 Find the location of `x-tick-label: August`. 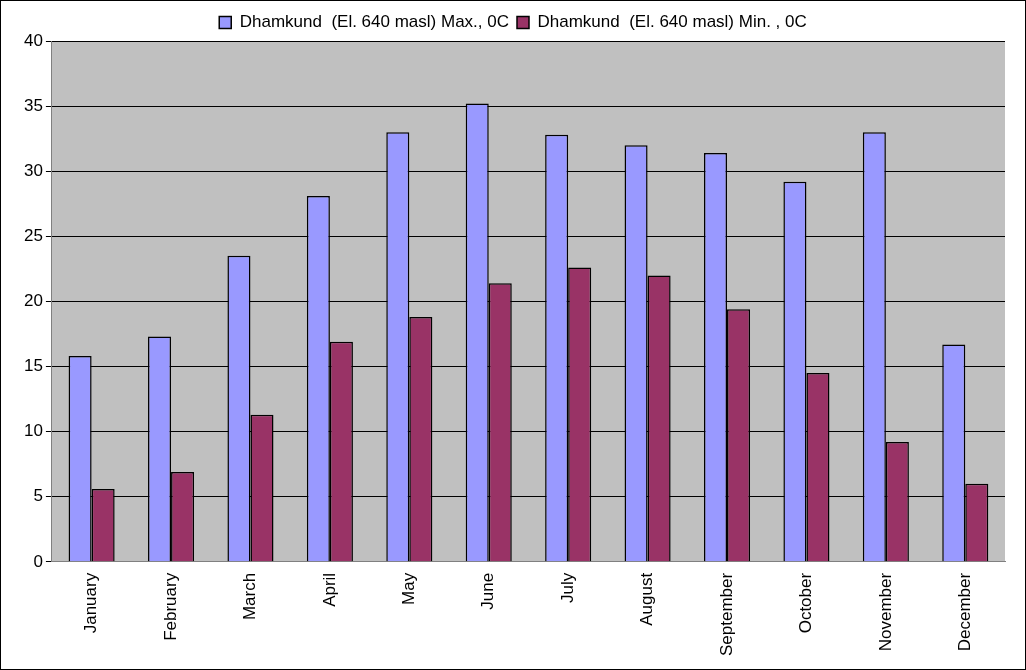

x-tick-label: August is located at coordinates (647, 599).